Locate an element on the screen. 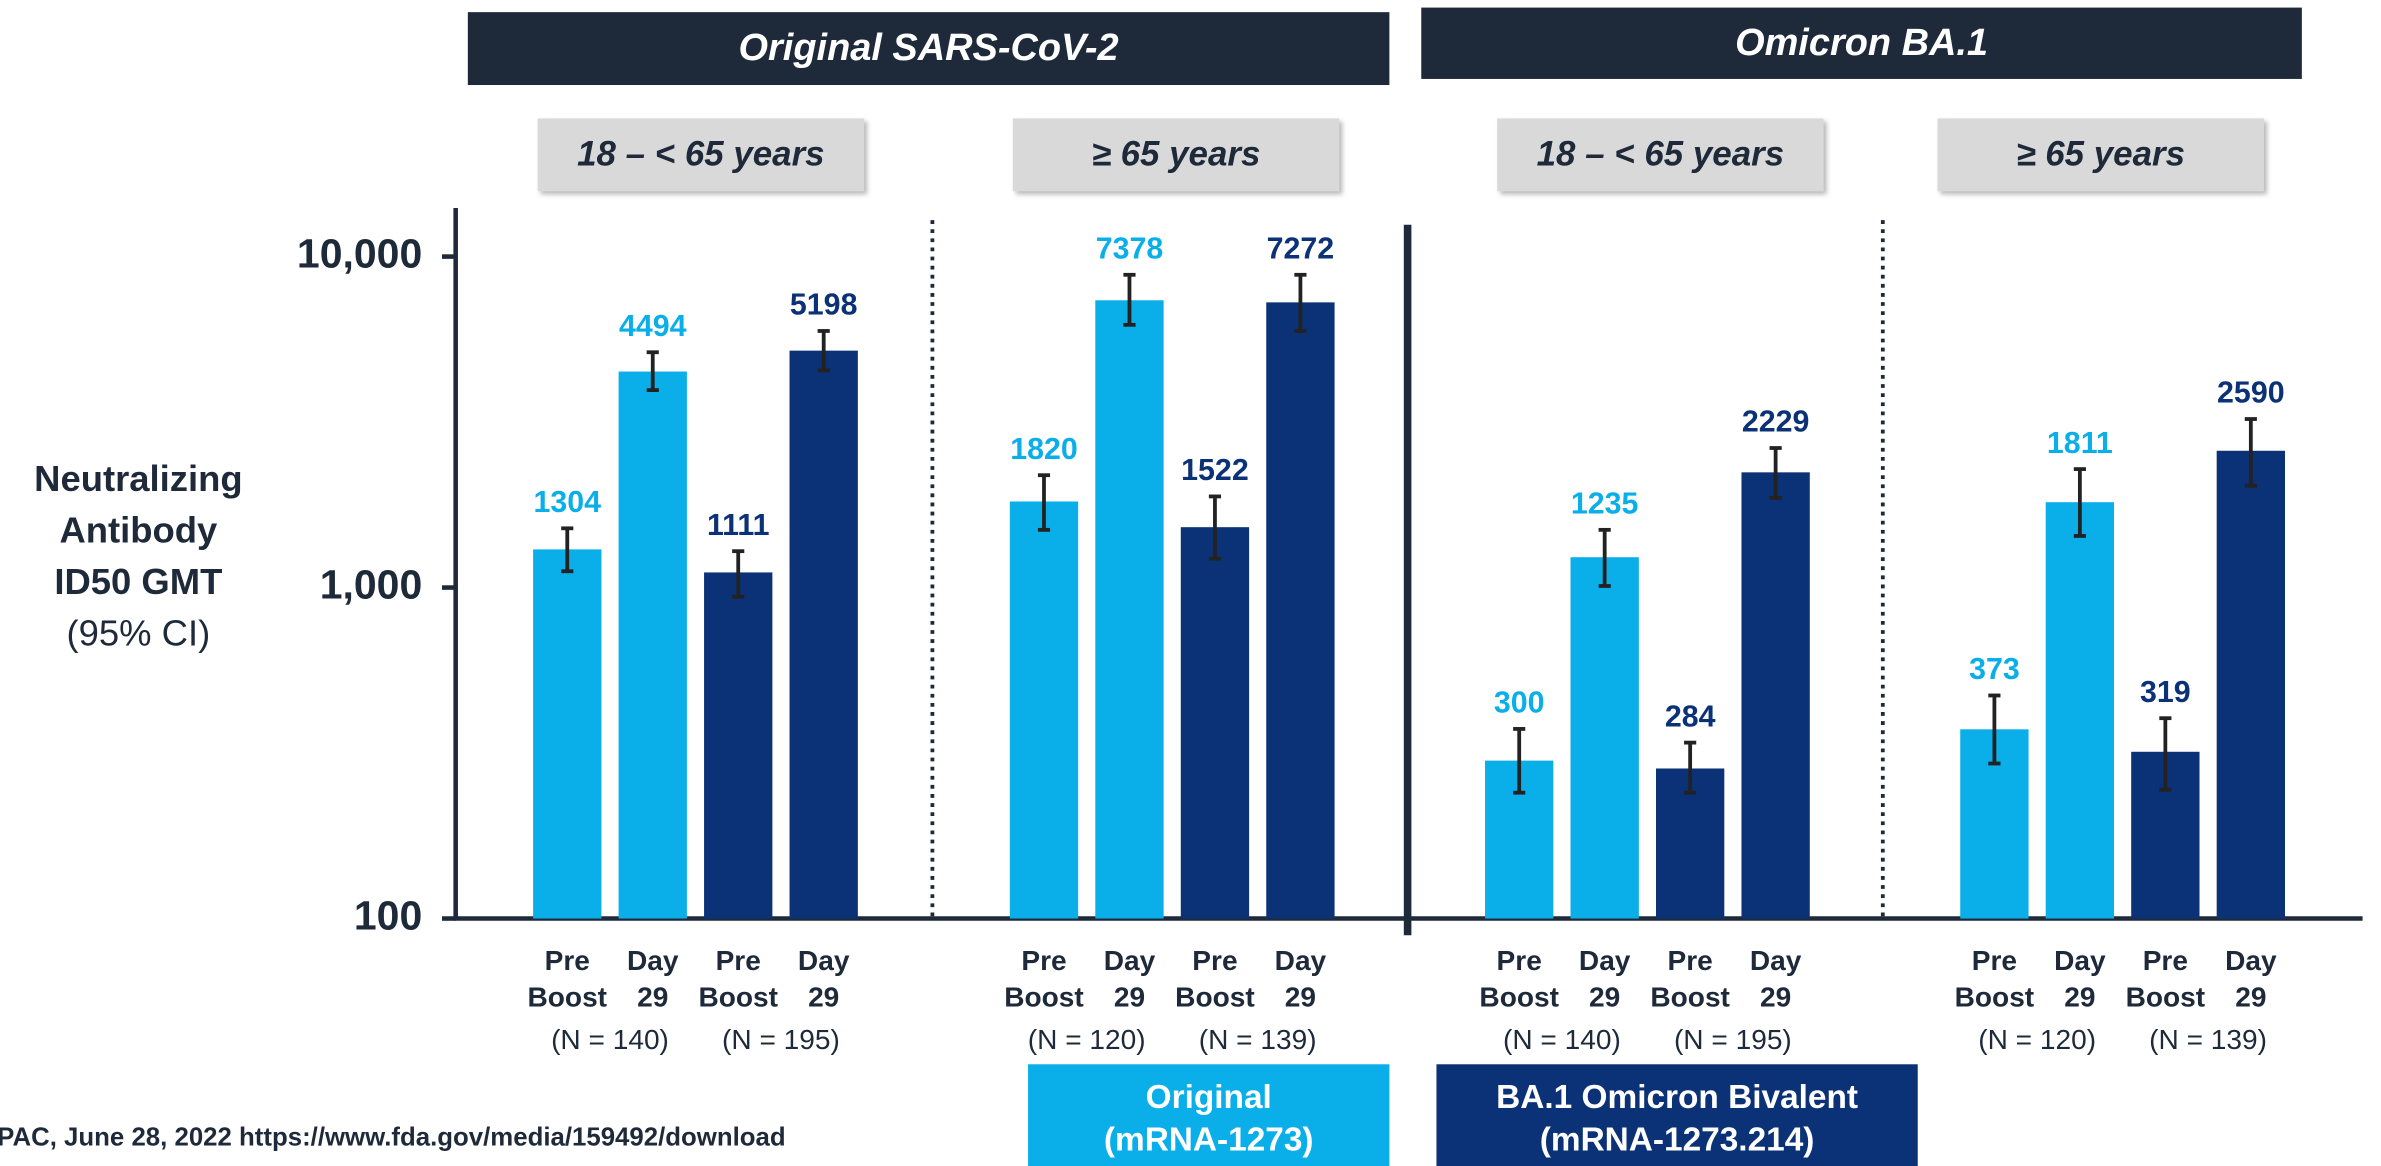 The image size is (2381, 1166). data-label: 2229 is located at coordinates (1776, 422).